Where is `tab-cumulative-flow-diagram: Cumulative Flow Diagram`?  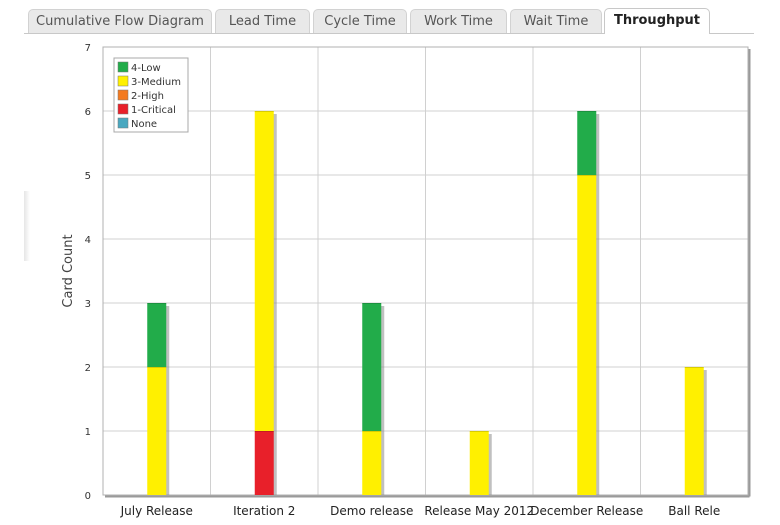 tab-cumulative-flow-diagram: Cumulative Flow Diagram is located at coordinates (120, 21).